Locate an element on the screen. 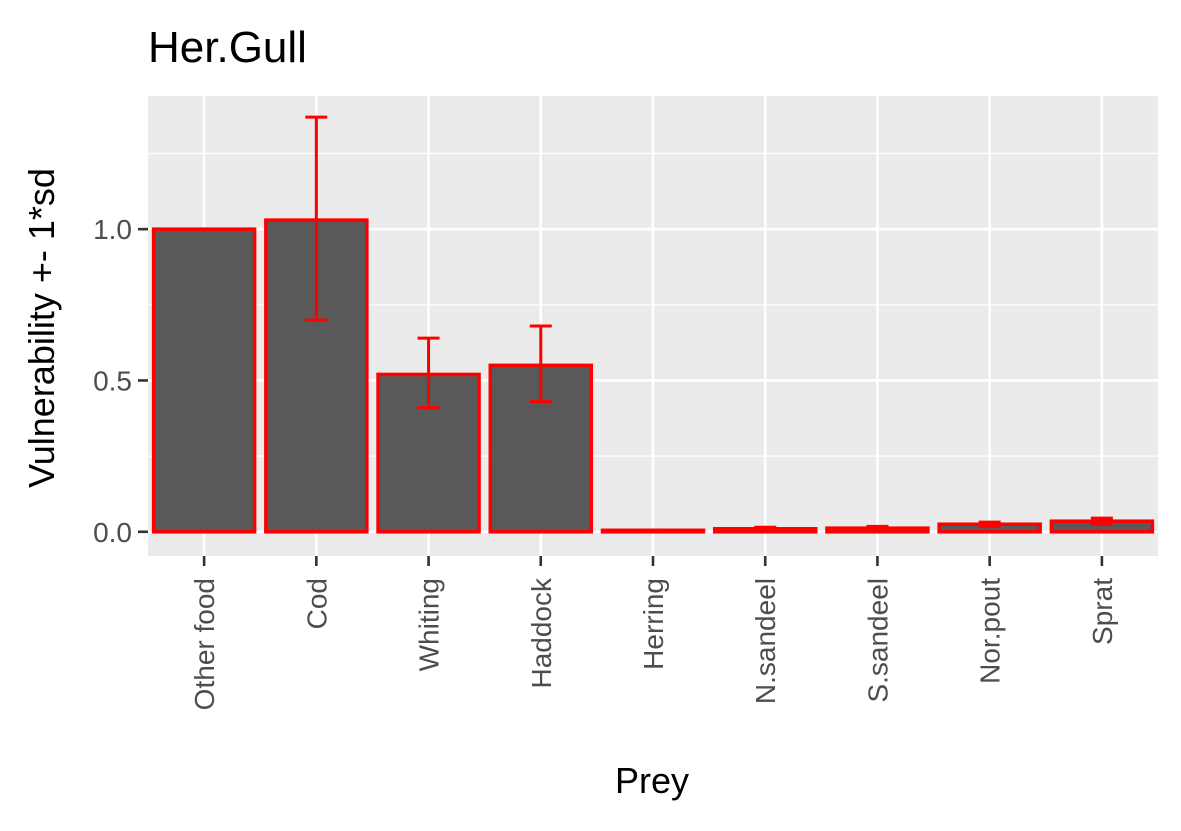 Image resolution: width=1181 pixels, height=831 pixels. bar is located at coordinates (204, 380).